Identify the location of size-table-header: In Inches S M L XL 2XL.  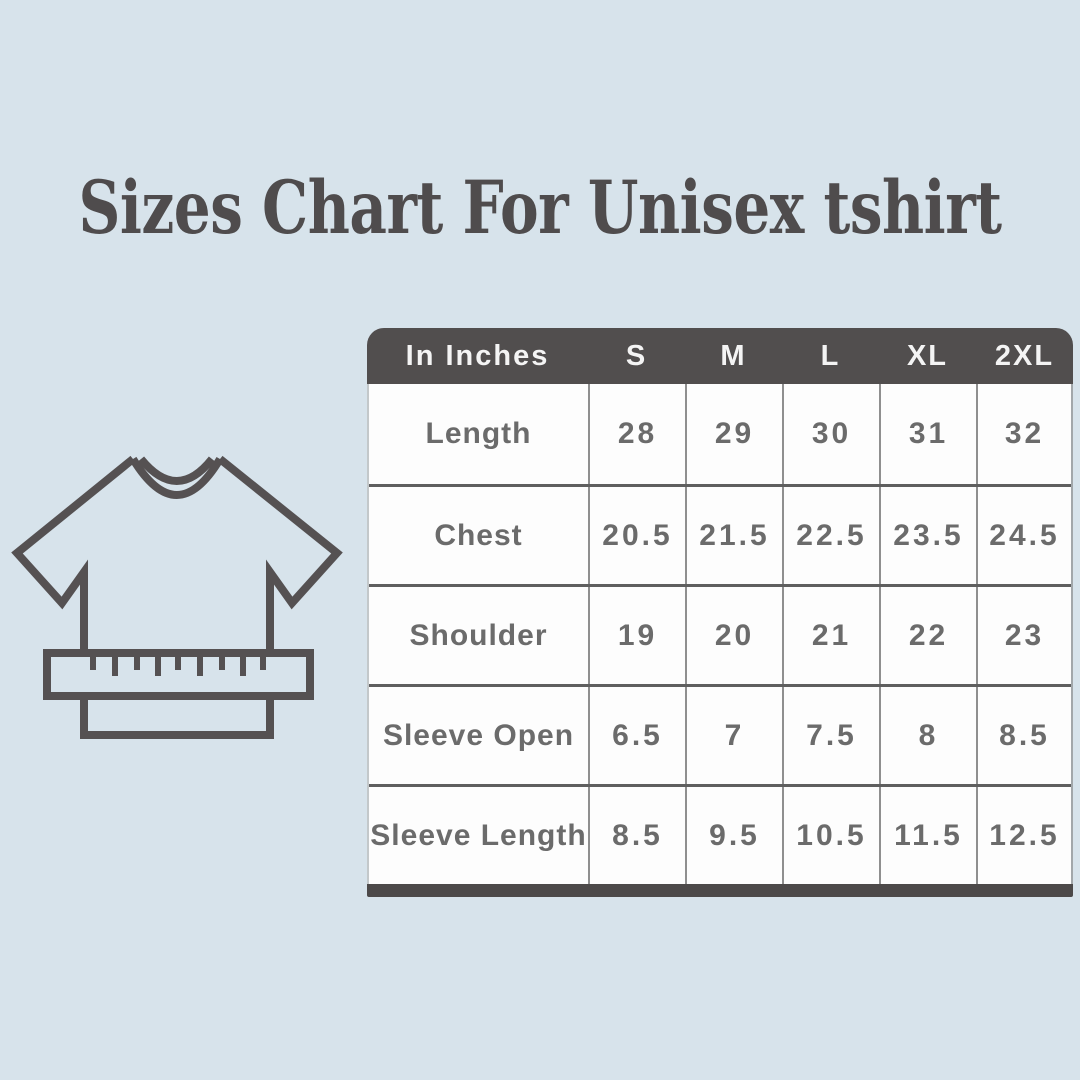
(720, 356).